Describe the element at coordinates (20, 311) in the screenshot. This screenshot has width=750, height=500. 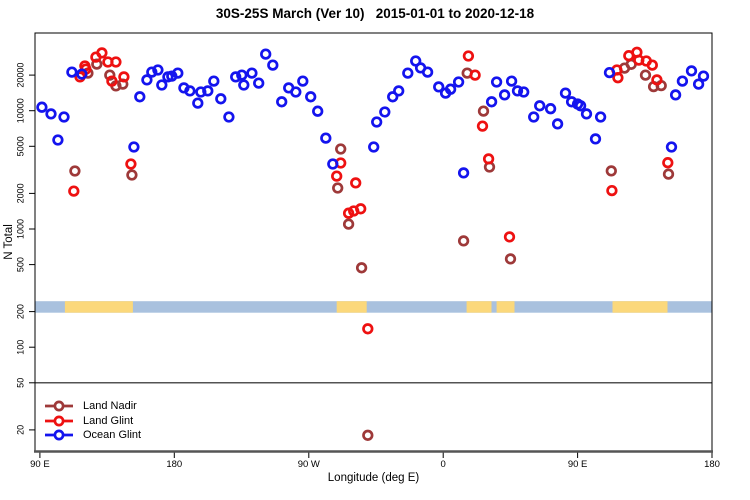
I see `svg-text: 200` at that location.